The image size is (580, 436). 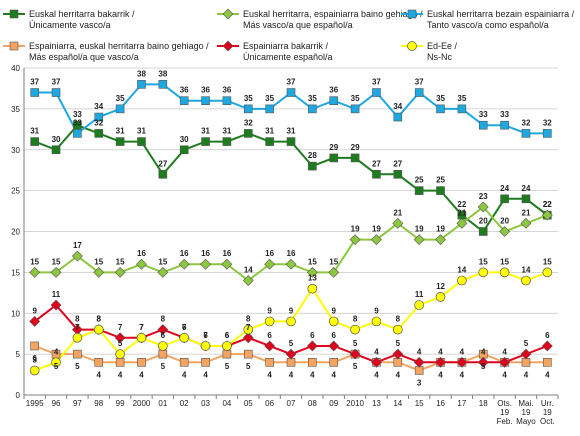 What do you see at coordinates (526, 412) in the screenshot?
I see `x-tick-label: Mai. 19 Mayo` at bounding box center [526, 412].